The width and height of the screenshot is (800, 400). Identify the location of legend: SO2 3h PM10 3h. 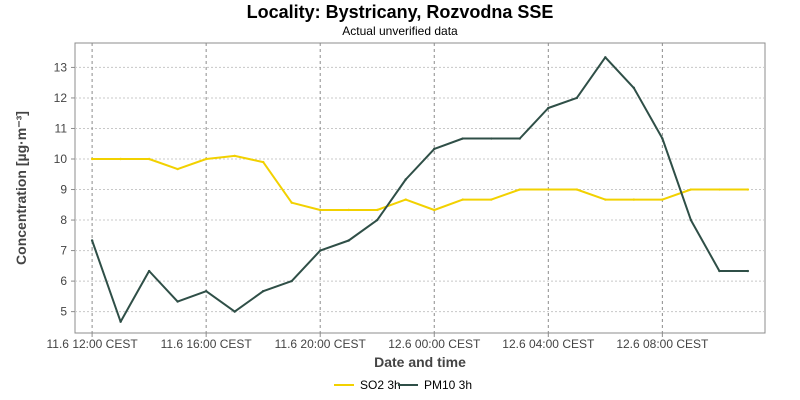
(403, 385).